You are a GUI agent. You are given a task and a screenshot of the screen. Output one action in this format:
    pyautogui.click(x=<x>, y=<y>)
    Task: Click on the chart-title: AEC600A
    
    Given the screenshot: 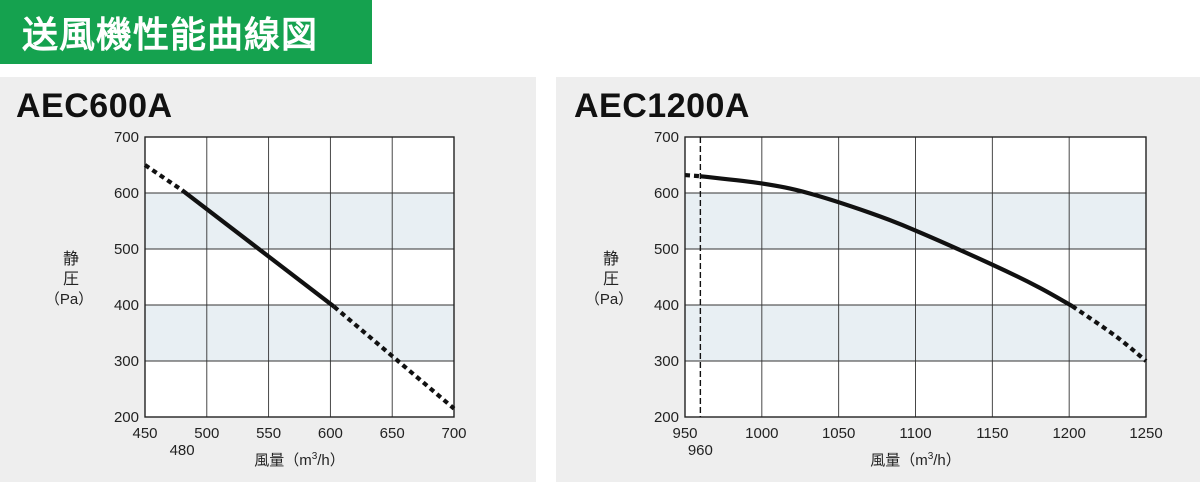 What is the action you would take?
    pyautogui.click(x=94, y=106)
    